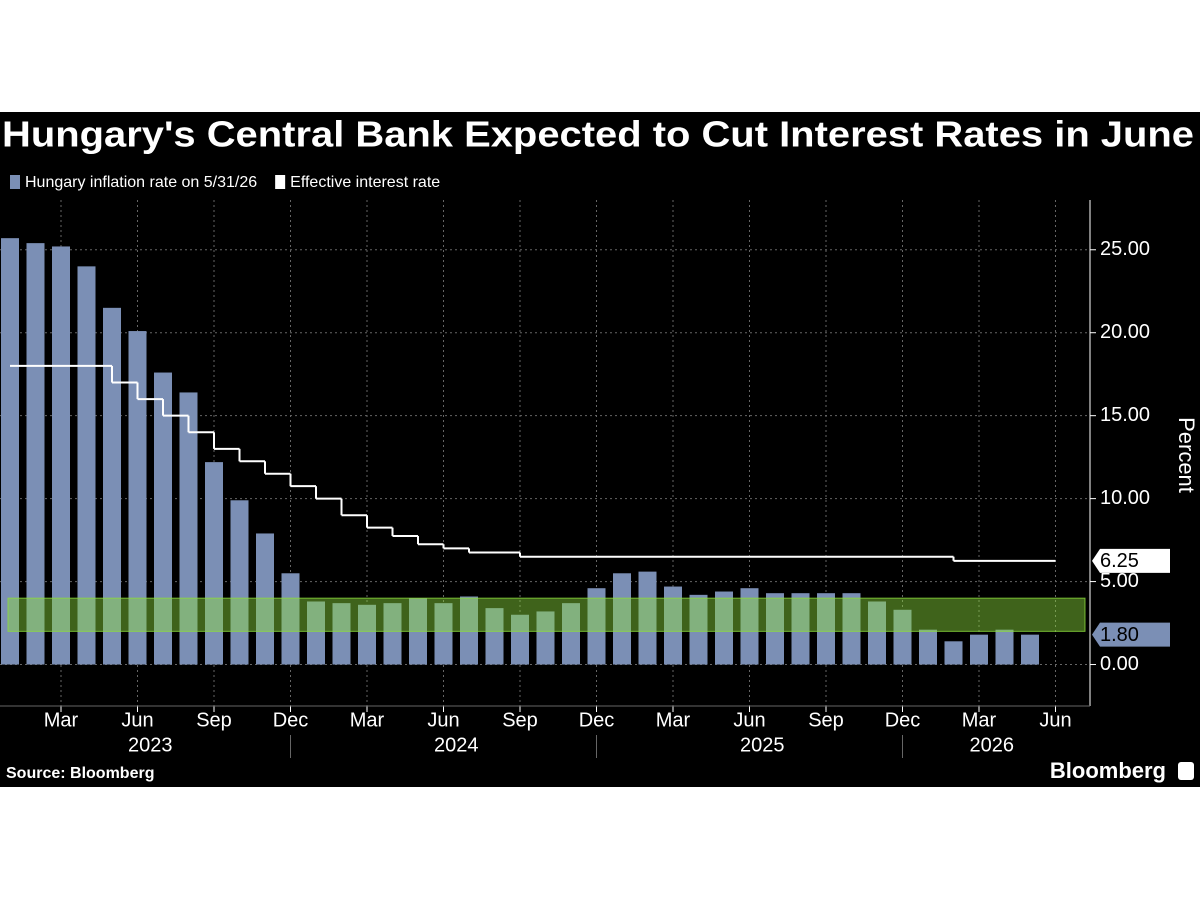  What do you see at coordinates (456, 745) in the screenshot?
I see `x-year-label: 2024` at bounding box center [456, 745].